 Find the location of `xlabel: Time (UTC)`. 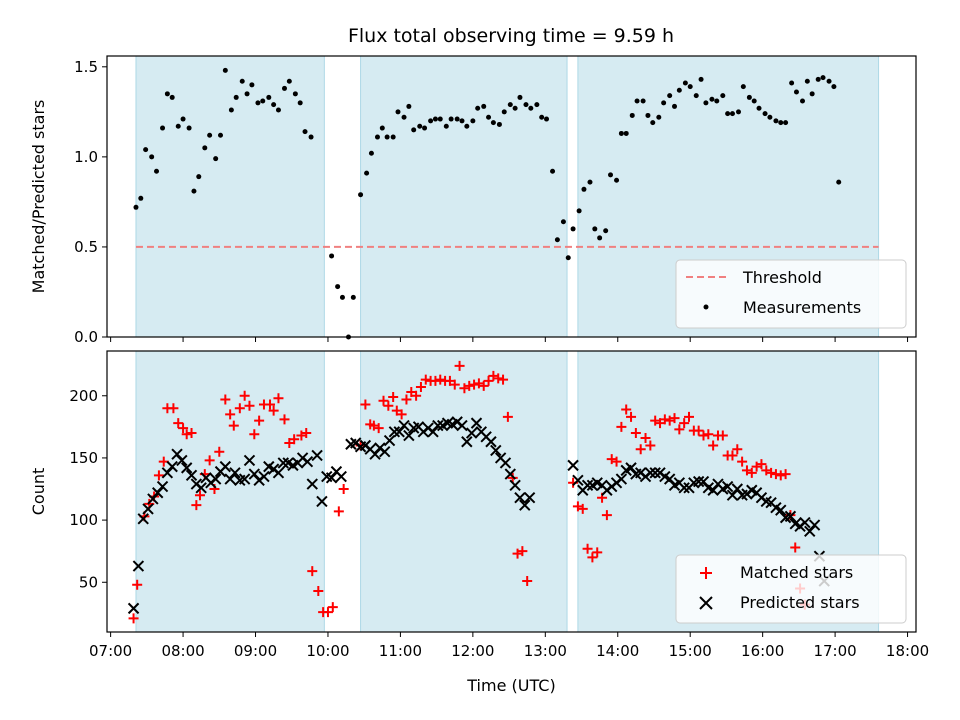

xlabel: Time (UTC) is located at coordinates (510, 685).